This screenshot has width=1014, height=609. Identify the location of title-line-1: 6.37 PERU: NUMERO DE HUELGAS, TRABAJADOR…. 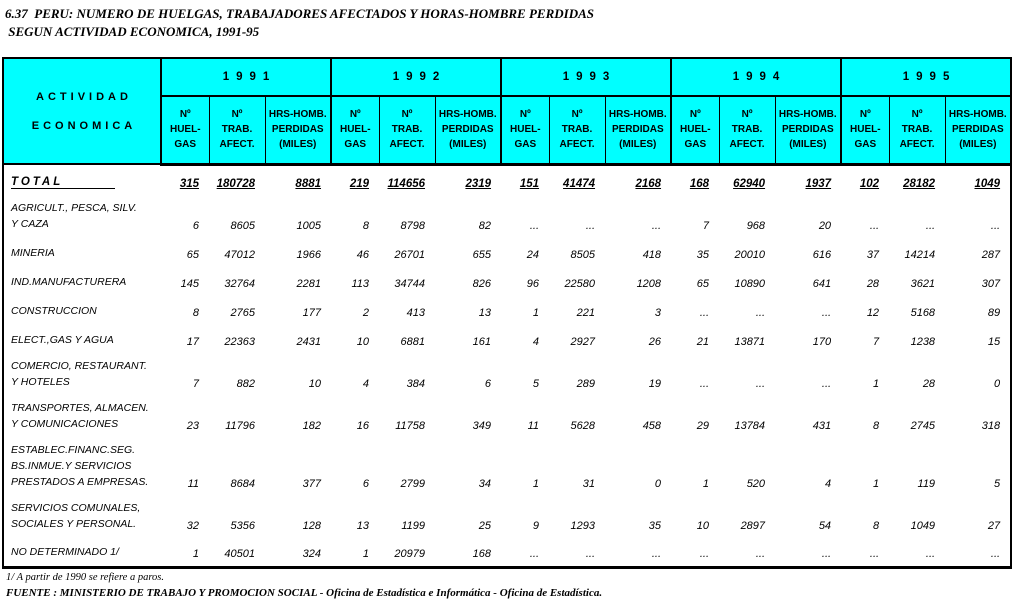
(299, 13).